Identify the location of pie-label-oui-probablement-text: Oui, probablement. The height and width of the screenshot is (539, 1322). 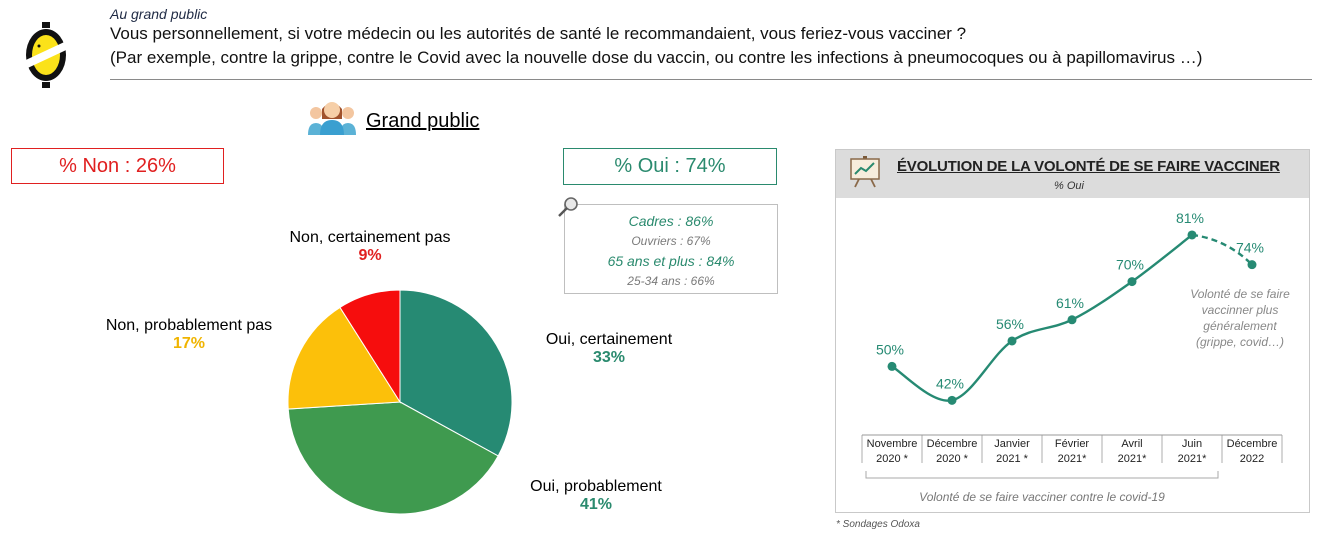
(596, 486).